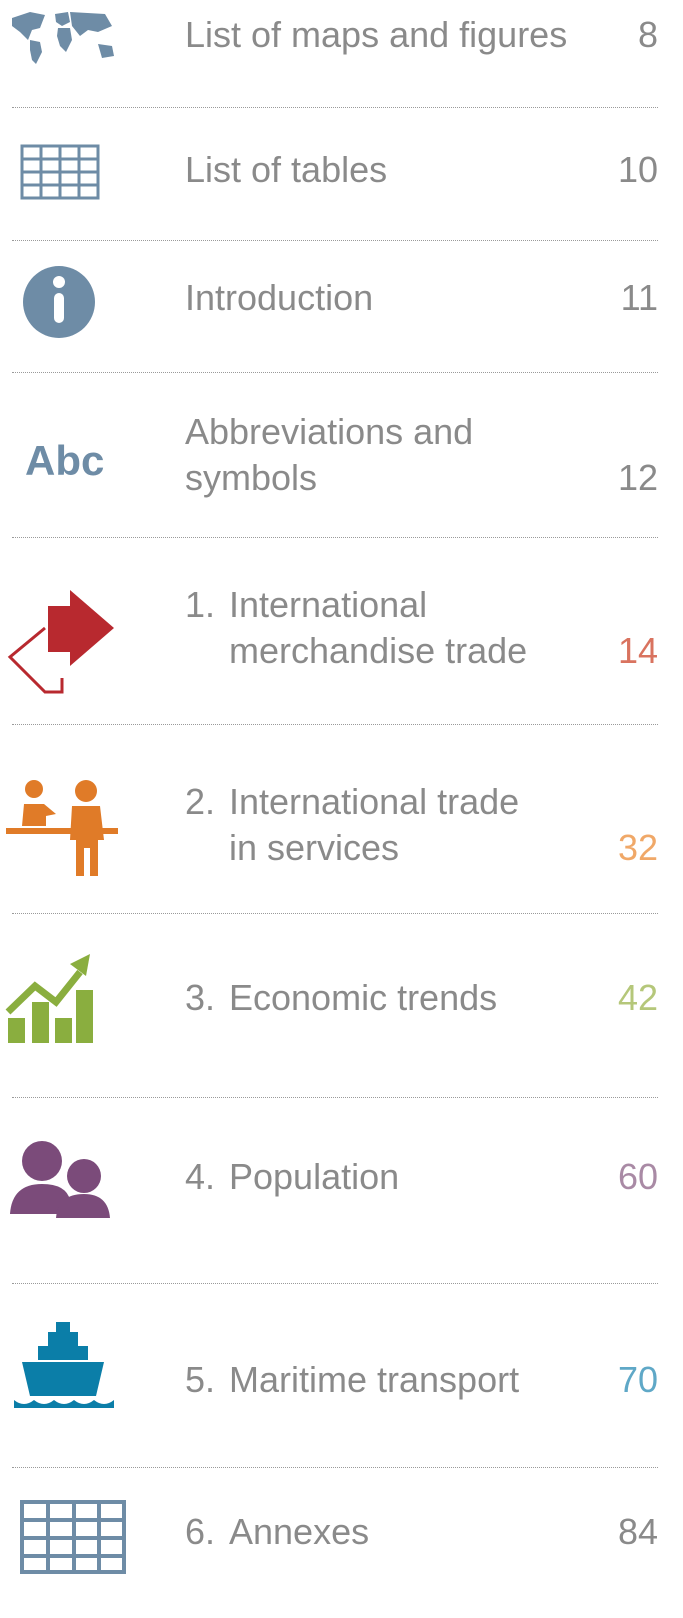 This screenshot has height=1618, width=683. Describe the element at coordinates (637, 847) in the screenshot. I see `entry-page: 32` at that location.